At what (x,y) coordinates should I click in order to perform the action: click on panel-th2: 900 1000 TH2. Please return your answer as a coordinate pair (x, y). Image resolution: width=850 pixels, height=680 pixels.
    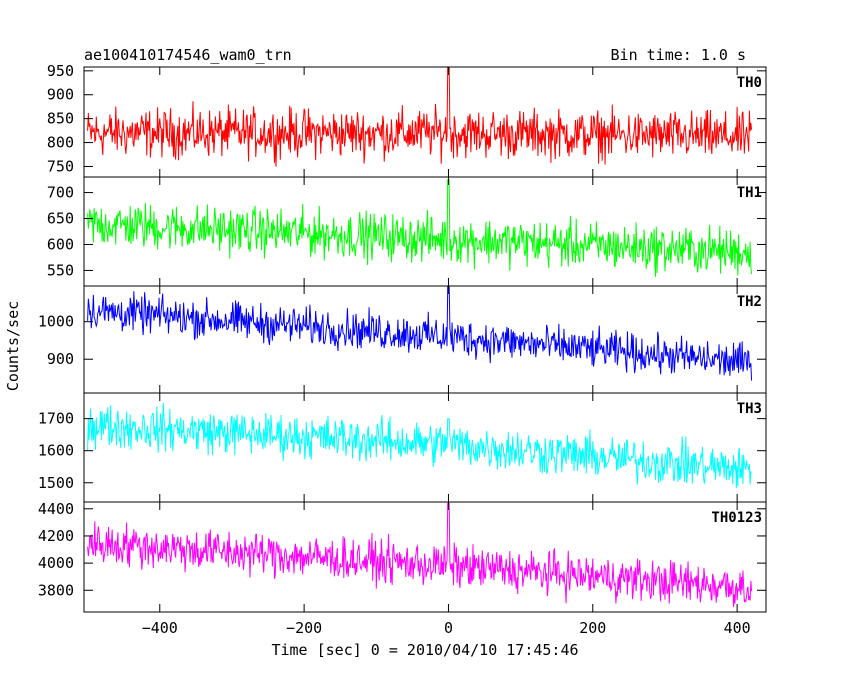
    Looking at the image, I should click on (402, 339).